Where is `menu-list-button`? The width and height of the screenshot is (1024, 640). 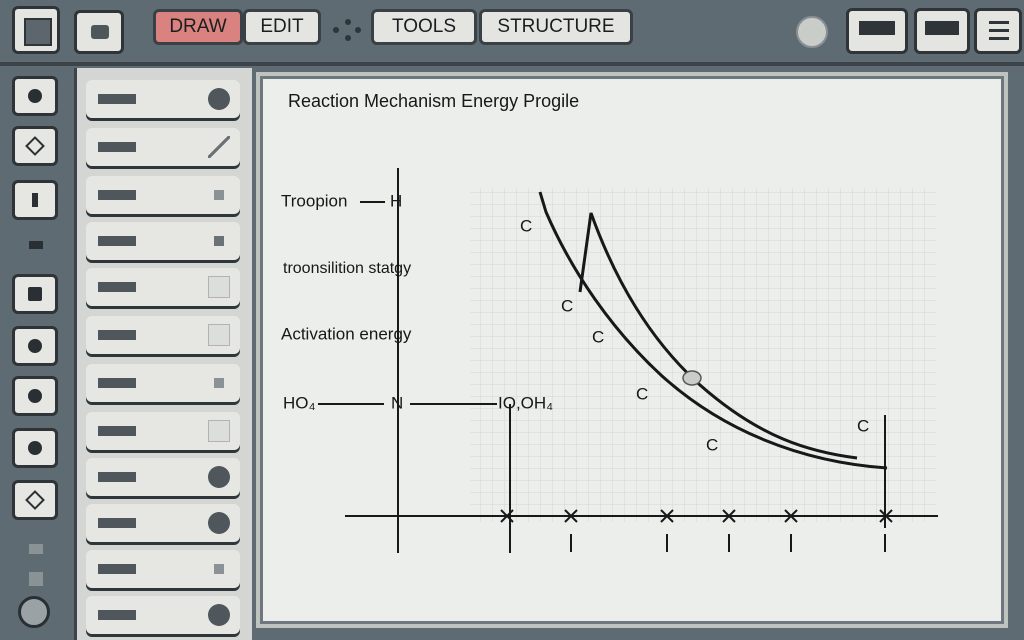 menu-list-button is located at coordinates (998, 31).